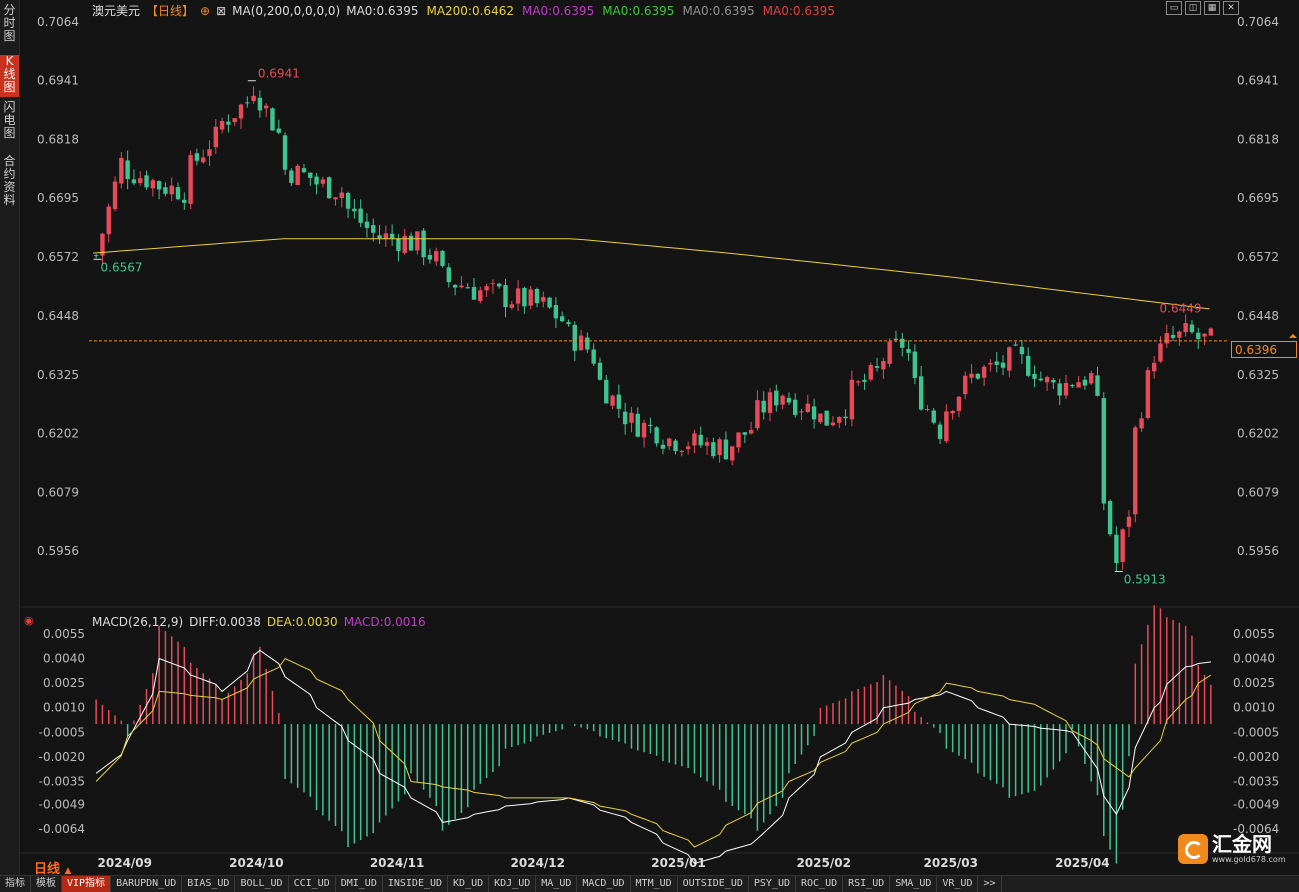 Image resolution: width=1299 pixels, height=892 pixels. Describe the element at coordinates (205, 10) in the screenshot. I see `settings-icon: ⊕` at that location.